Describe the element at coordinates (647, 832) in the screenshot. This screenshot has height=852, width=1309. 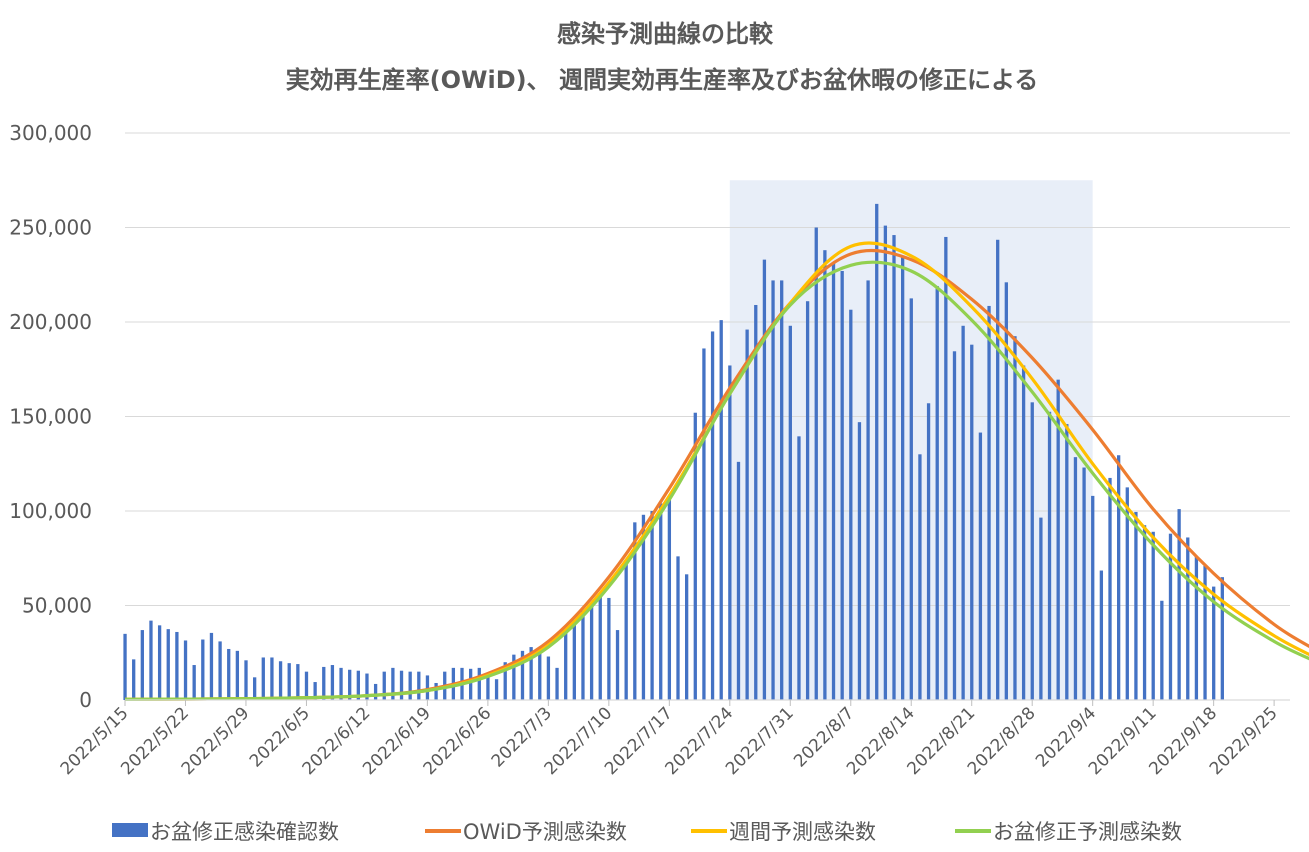
I see `legend: お盆修正感染確認数 OWiD予測感染数 週間予測感染数 お盆修正予測感染数` at that location.